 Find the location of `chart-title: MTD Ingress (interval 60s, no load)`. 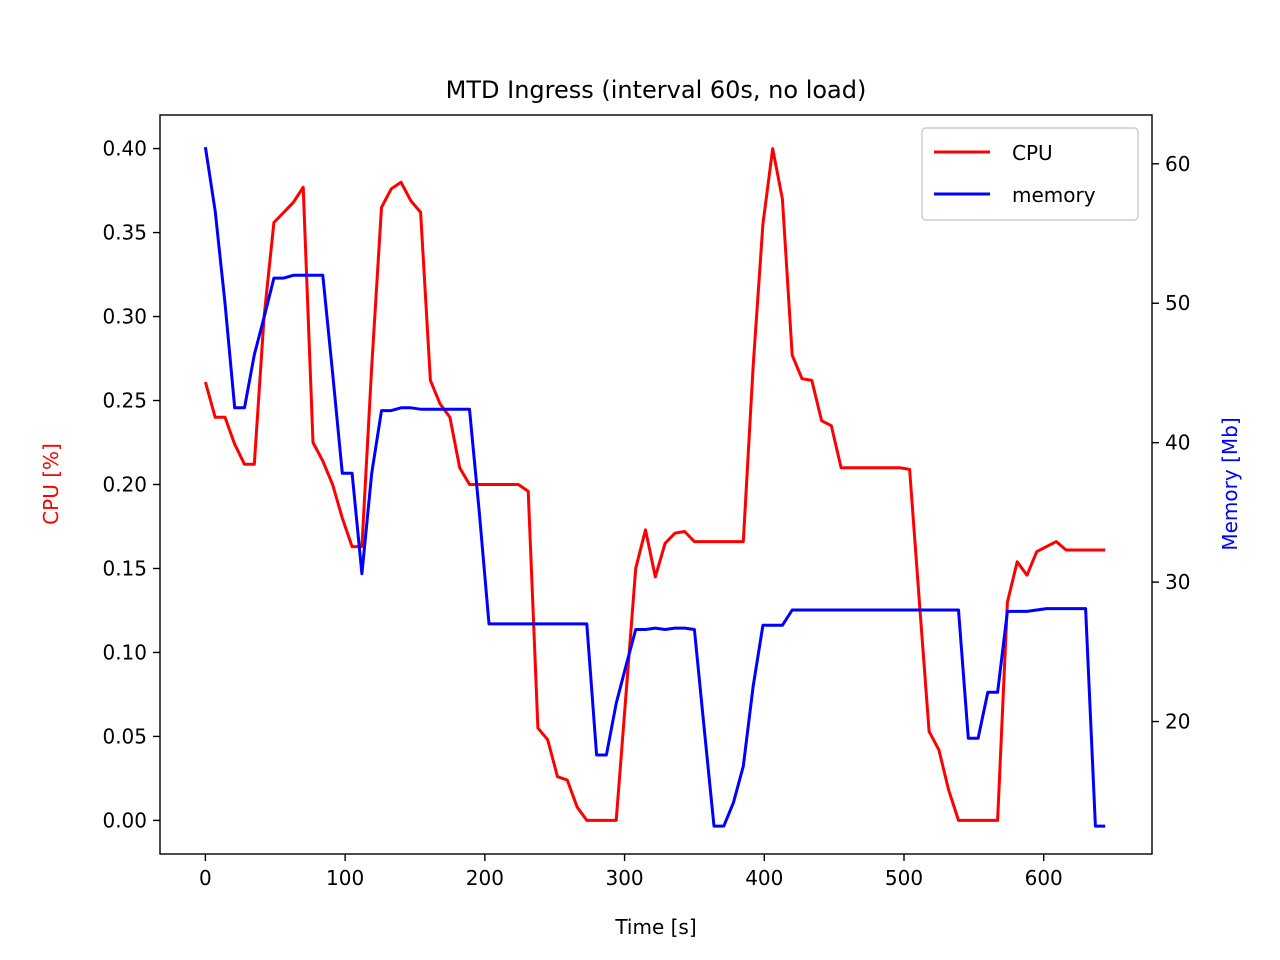

chart-title: MTD Ingress (interval 60s, no load) is located at coordinates (656, 90).